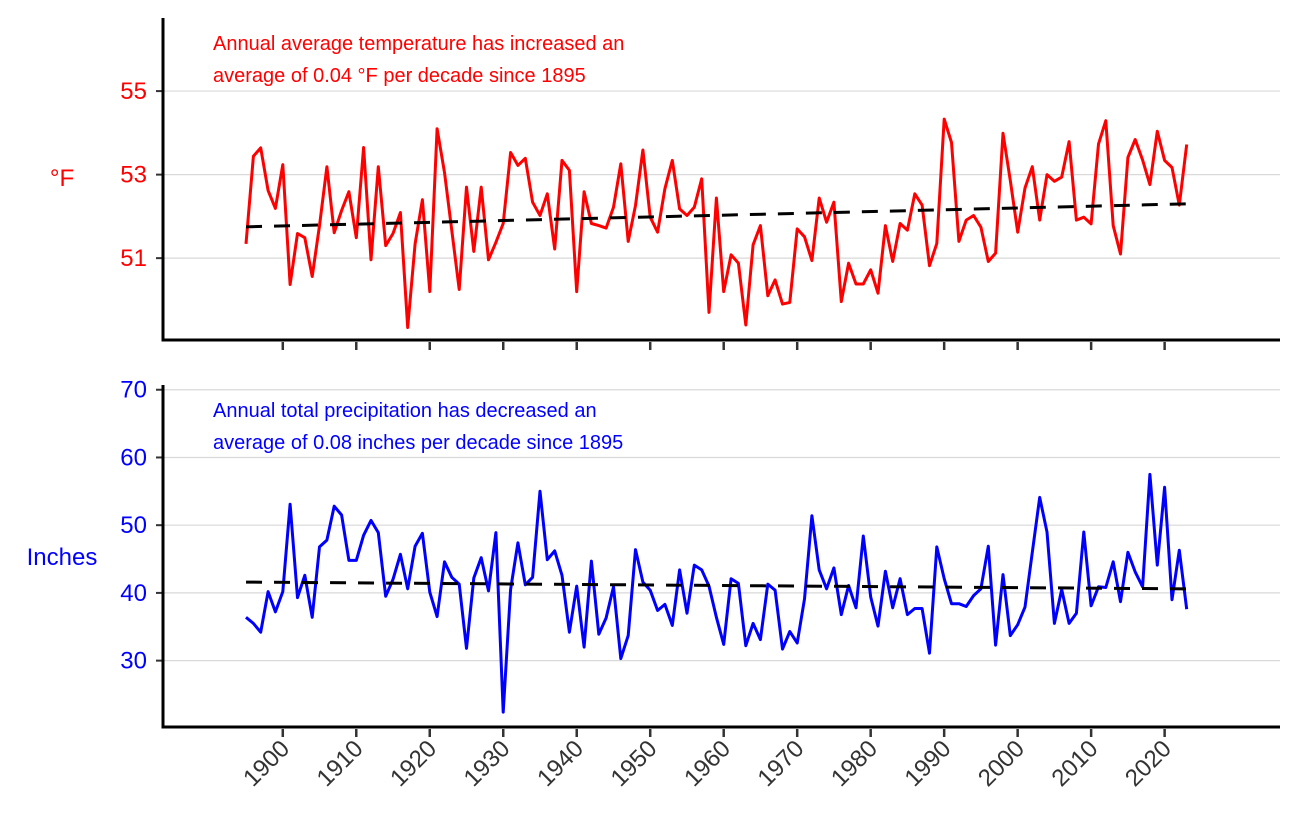 The image size is (1300, 827). I want to click on x-tick-label: 1960, so click(707, 763).